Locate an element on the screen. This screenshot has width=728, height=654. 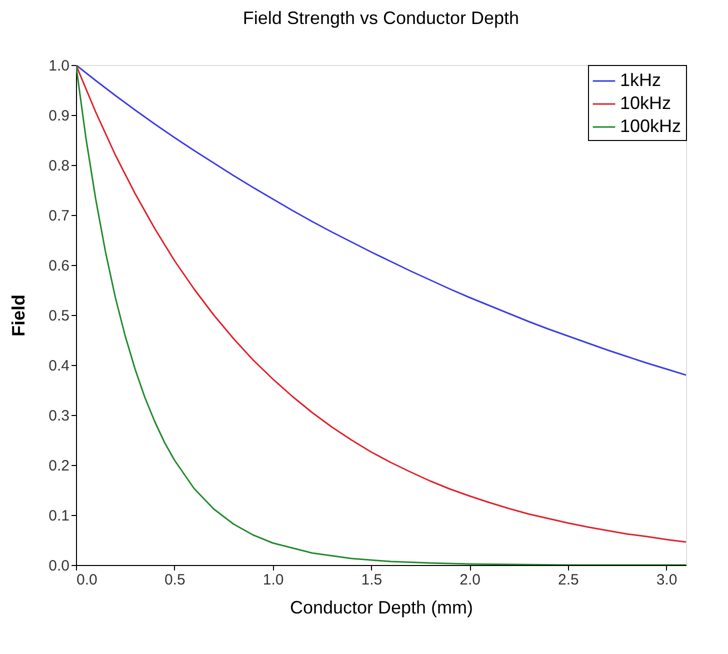
y-tick-label: 0.4 is located at coordinates (59, 366).